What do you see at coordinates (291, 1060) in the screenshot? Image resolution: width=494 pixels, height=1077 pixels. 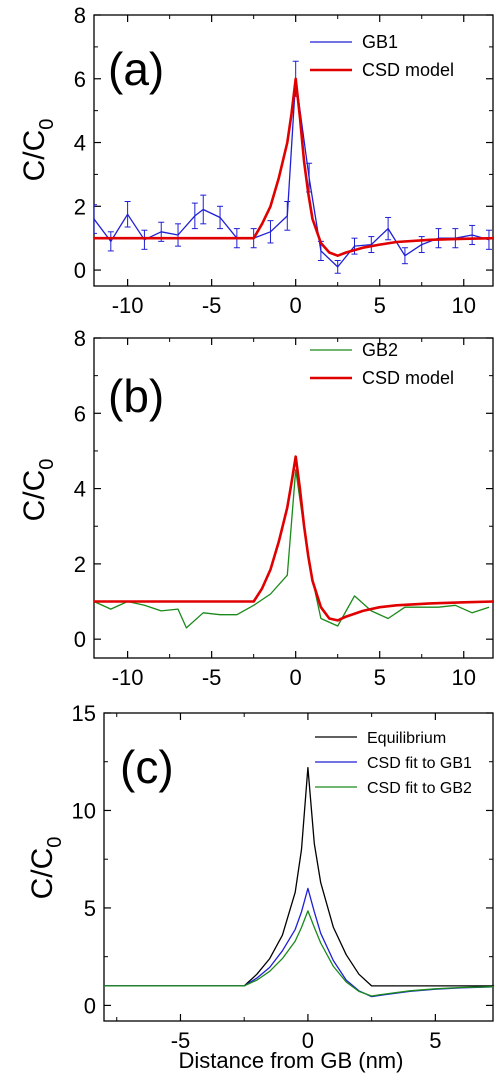 I see `x-axis-label: Distance from GB (nm)` at bounding box center [291, 1060].